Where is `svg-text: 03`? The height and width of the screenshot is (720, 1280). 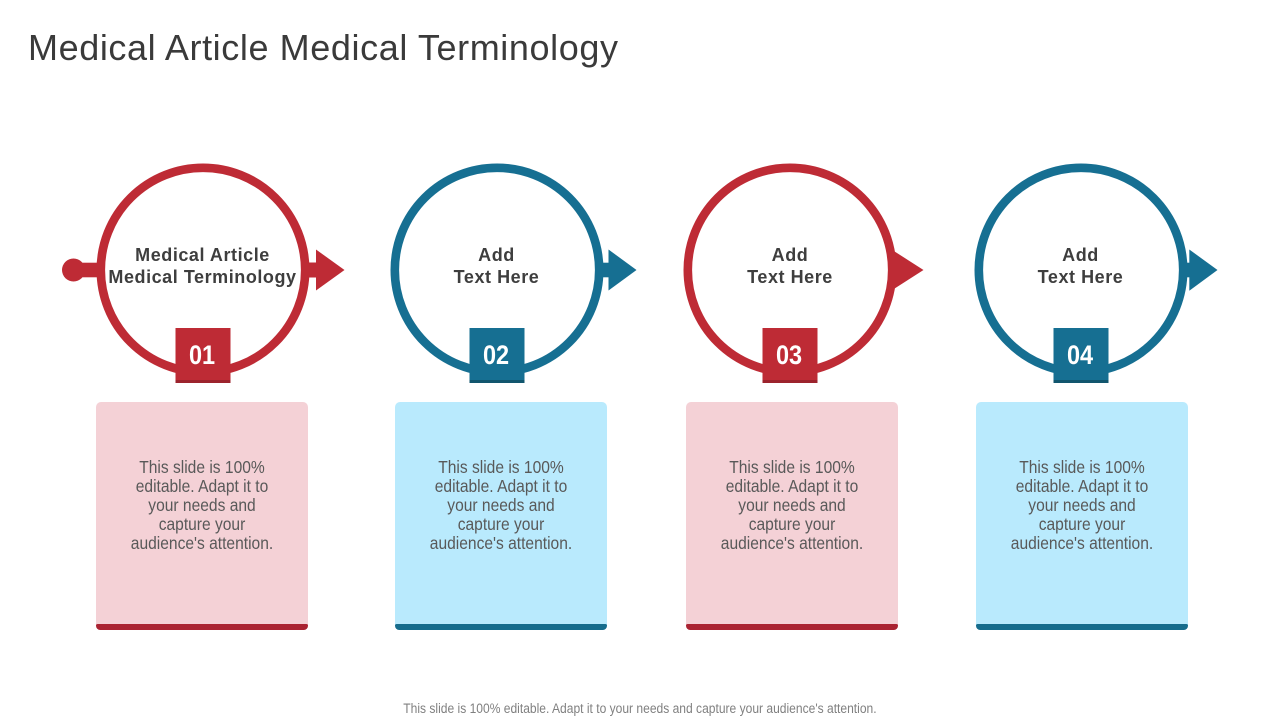 svg-text: 03 is located at coordinates (789, 356).